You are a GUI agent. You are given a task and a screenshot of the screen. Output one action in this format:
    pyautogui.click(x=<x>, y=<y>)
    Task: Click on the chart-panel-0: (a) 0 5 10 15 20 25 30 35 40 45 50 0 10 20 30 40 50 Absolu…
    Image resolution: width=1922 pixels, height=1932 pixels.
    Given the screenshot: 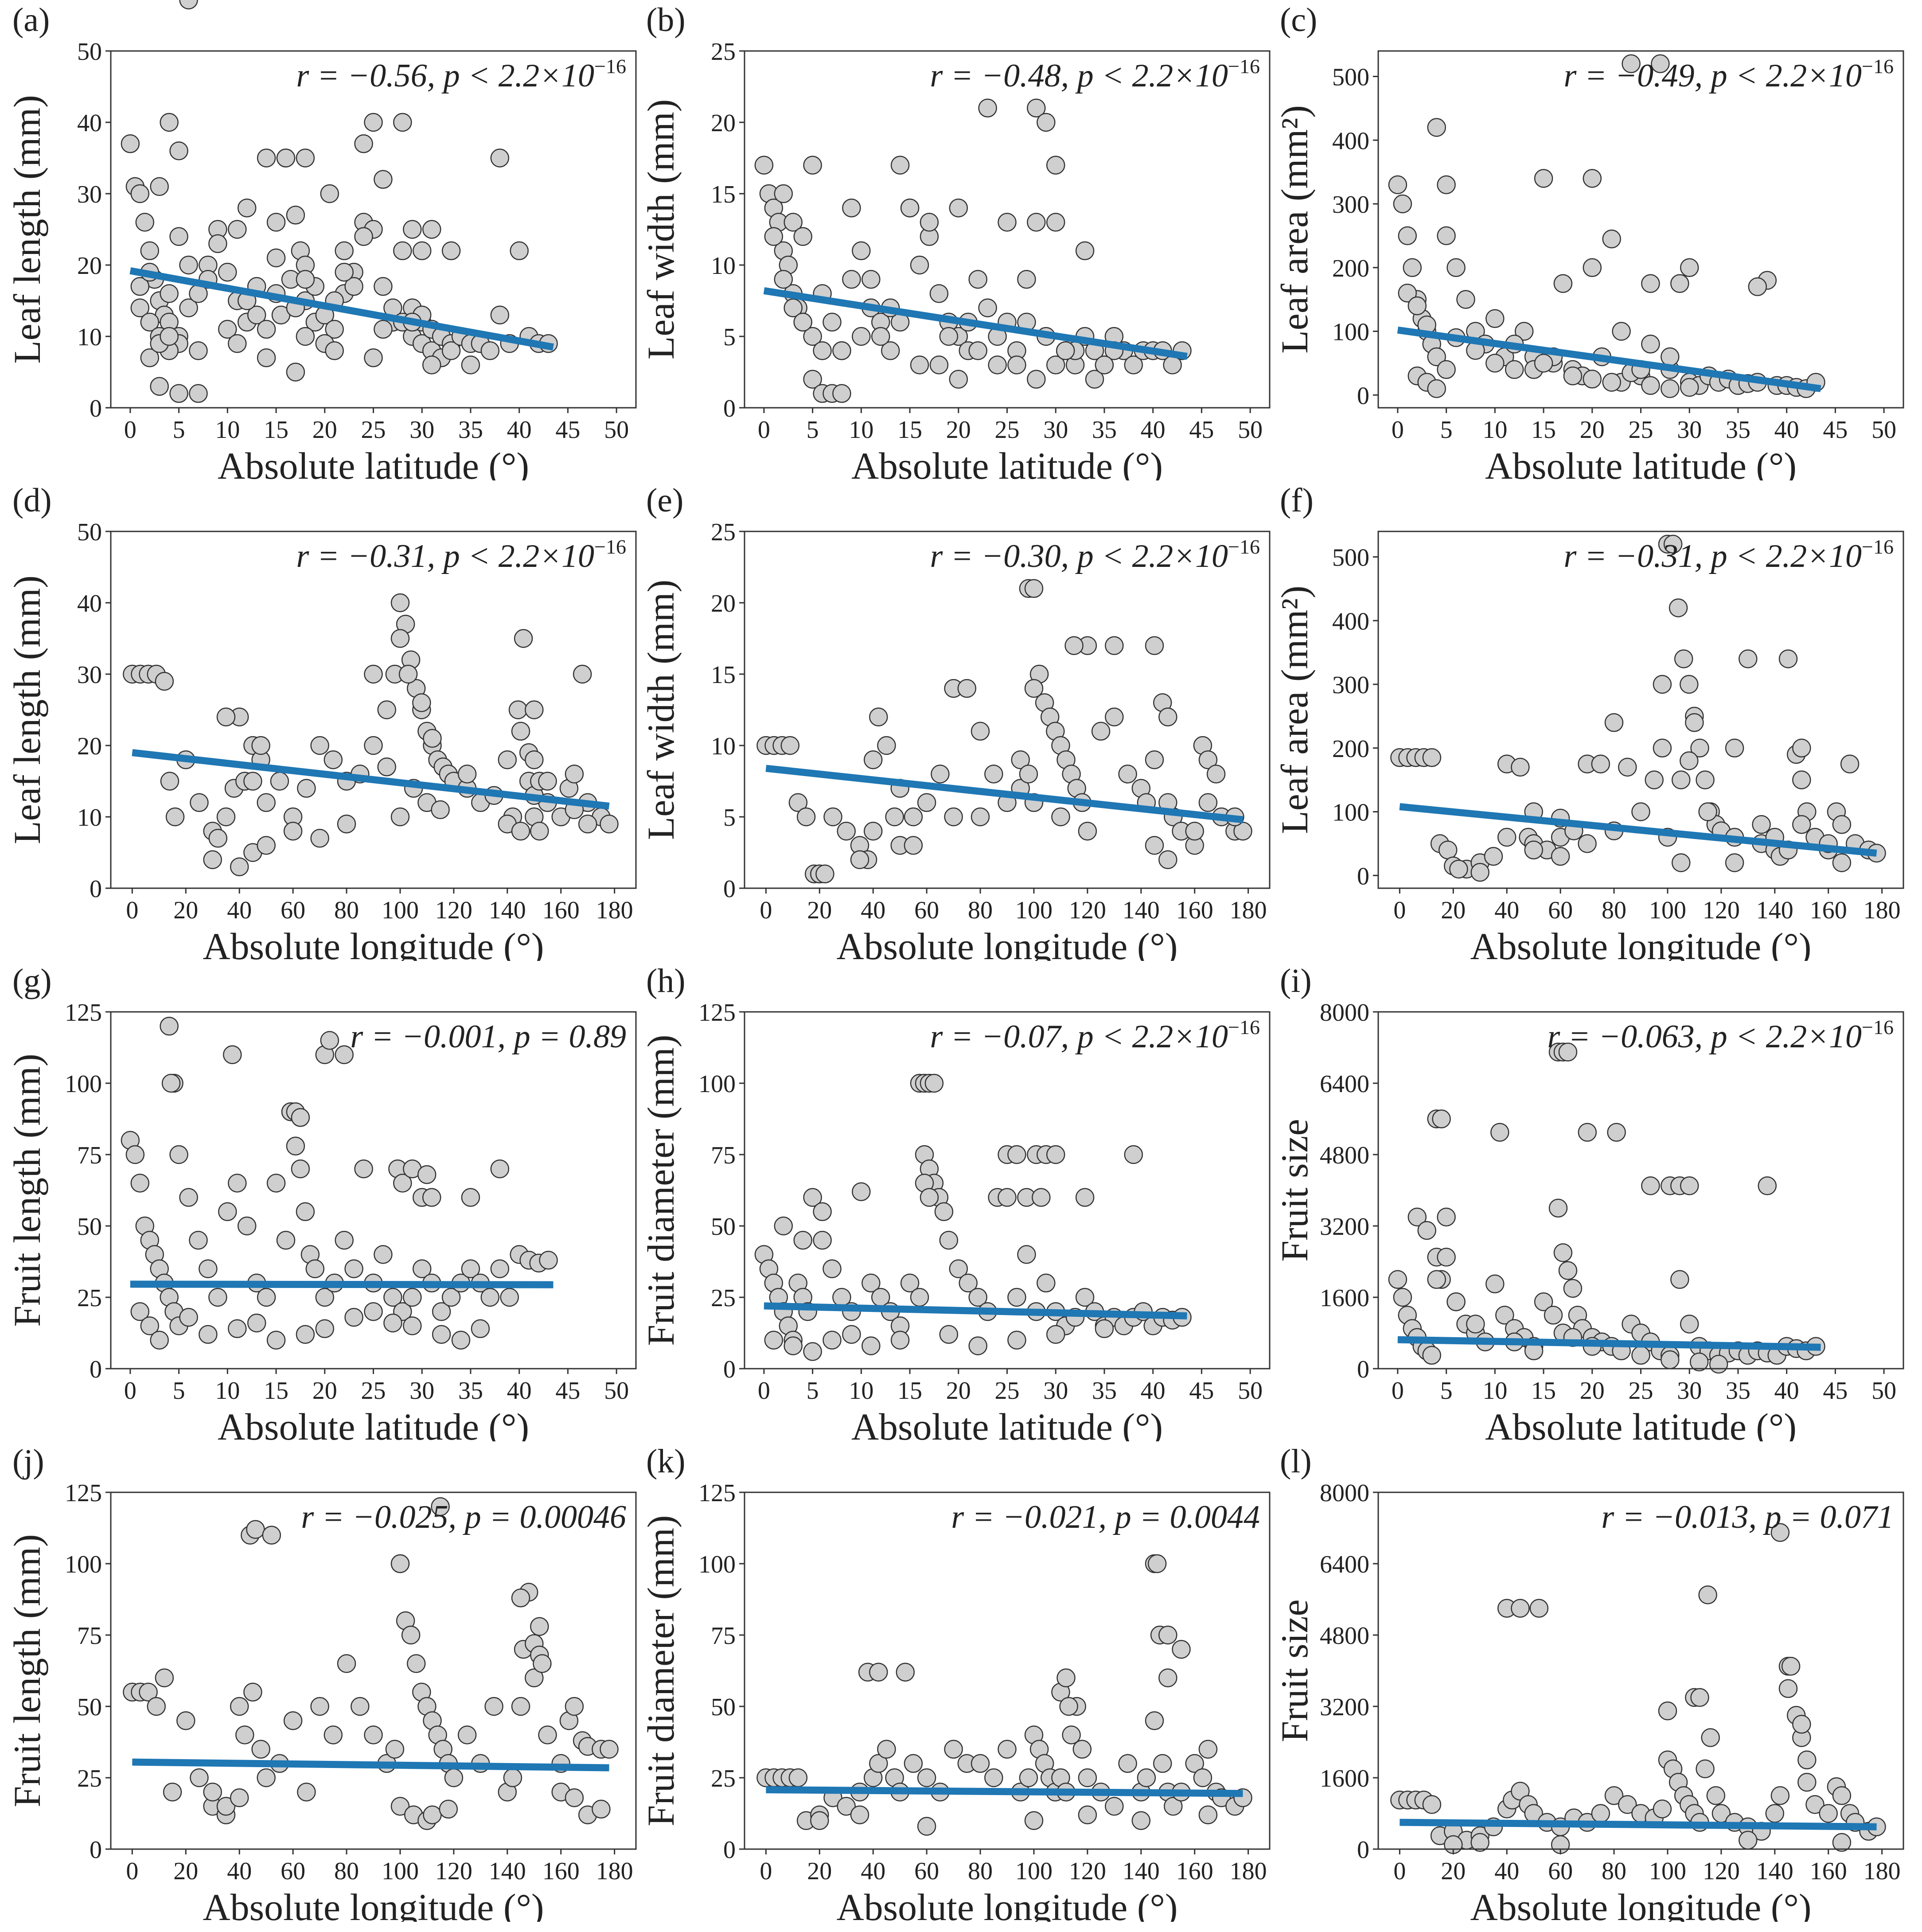 What is the action you would take?
    pyautogui.click(x=323, y=240)
    